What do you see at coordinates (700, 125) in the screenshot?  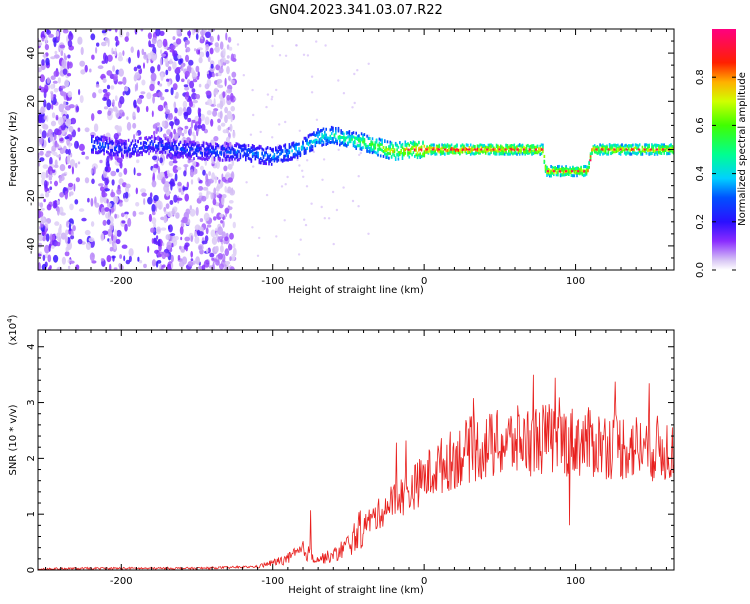 I see `colorbar-tick-label: 0.6` at bounding box center [700, 125].